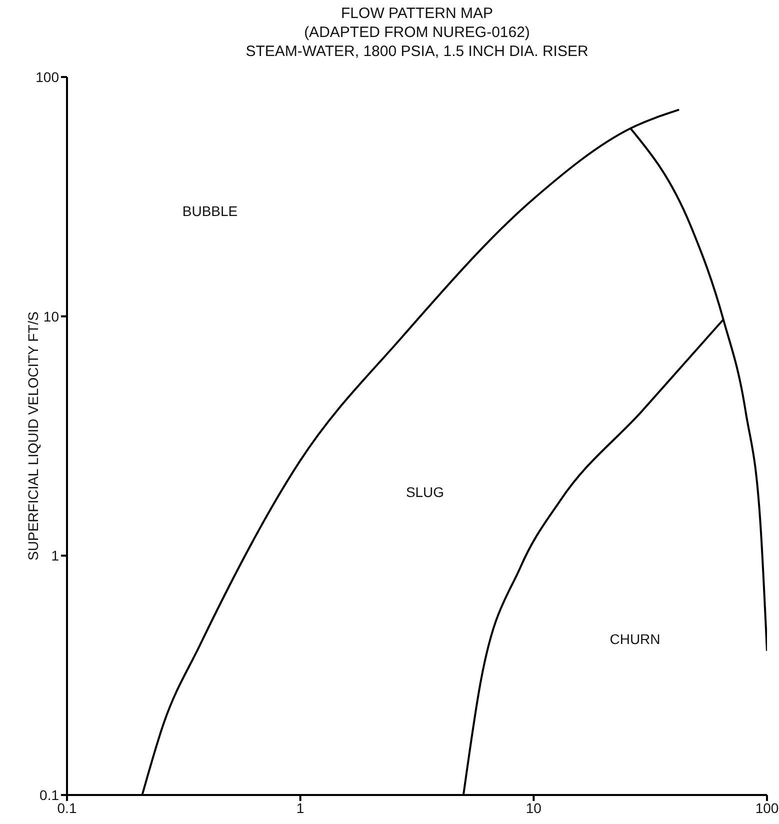  Describe the element at coordinates (67, 808) in the screenshot. I see `x-tick-label: 0.1` at that location.